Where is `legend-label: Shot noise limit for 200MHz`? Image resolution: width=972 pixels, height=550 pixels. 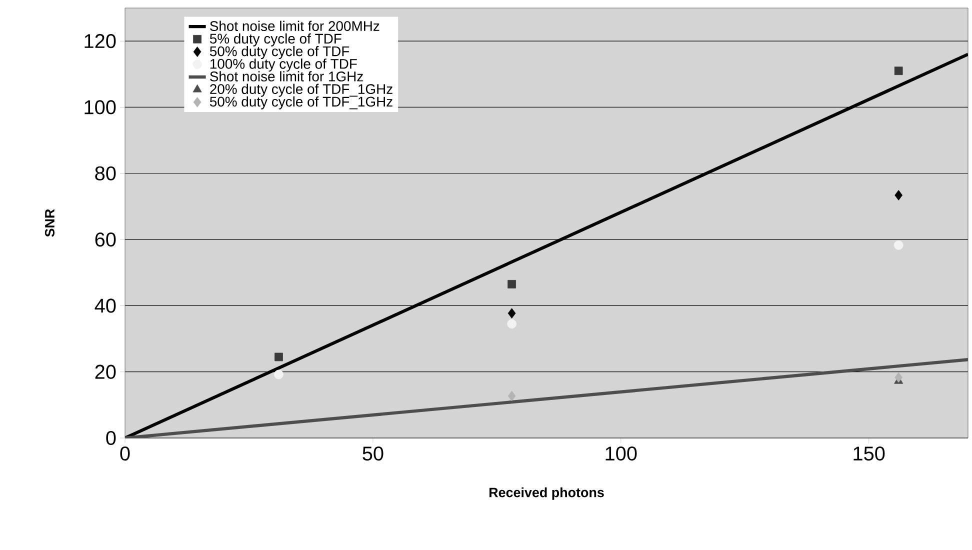
legend-label: Shot noise limit for 200MHz is located at coordinates (295, 26).